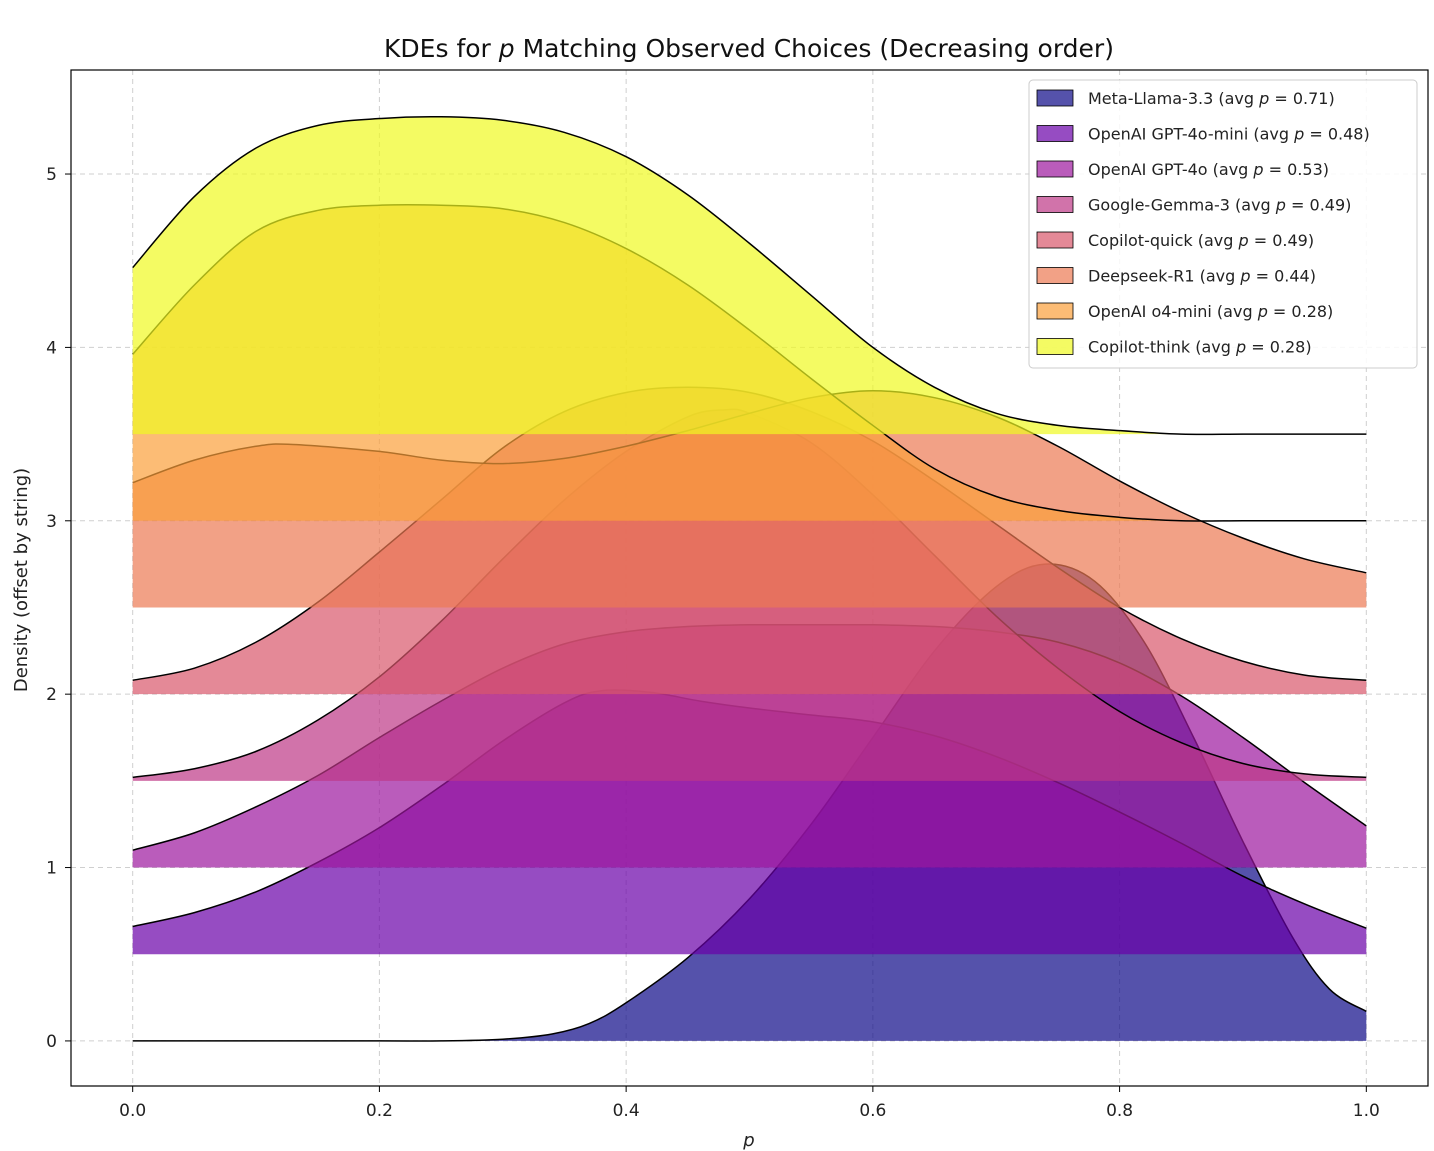  I want to click on x-axis-label: p, so click(748, 1140).